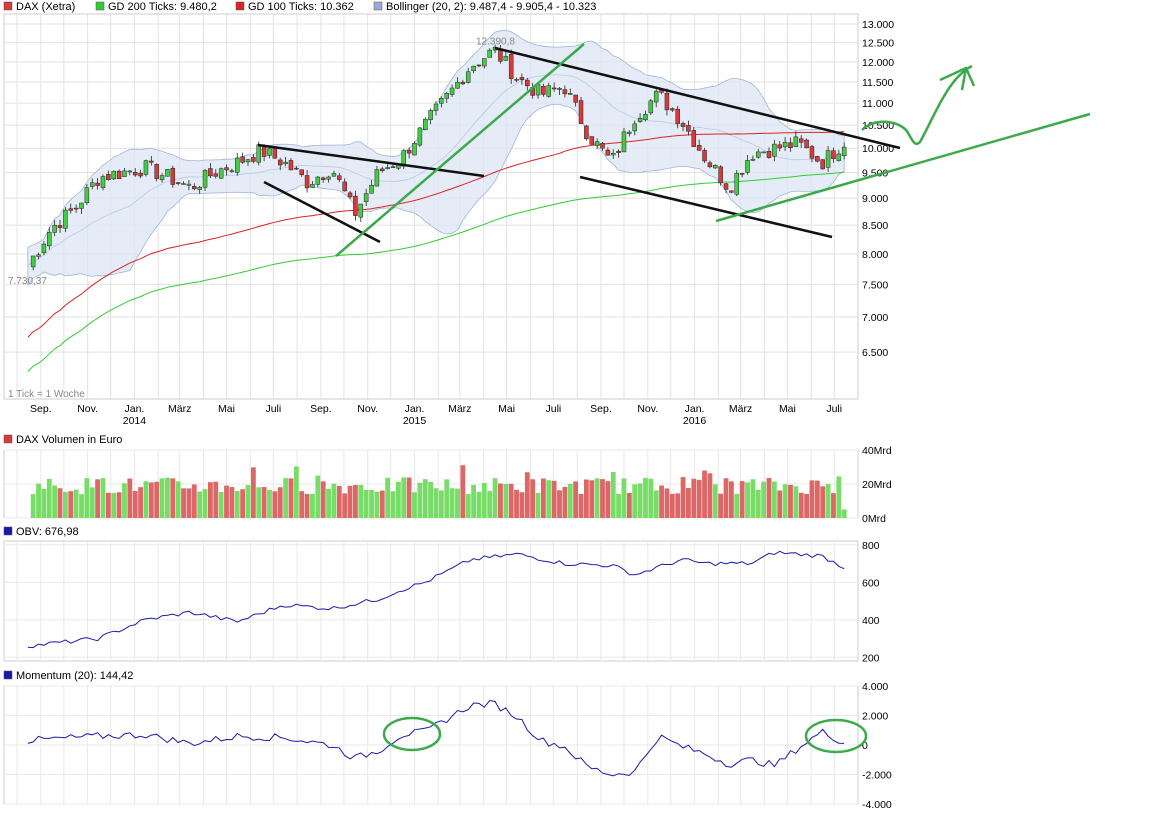 The image size is (1152, 814). What do you see at coordinates (495, 42) in the screenshot?
I see `high-label: 12.390,8` at bounding box center [495, 42].